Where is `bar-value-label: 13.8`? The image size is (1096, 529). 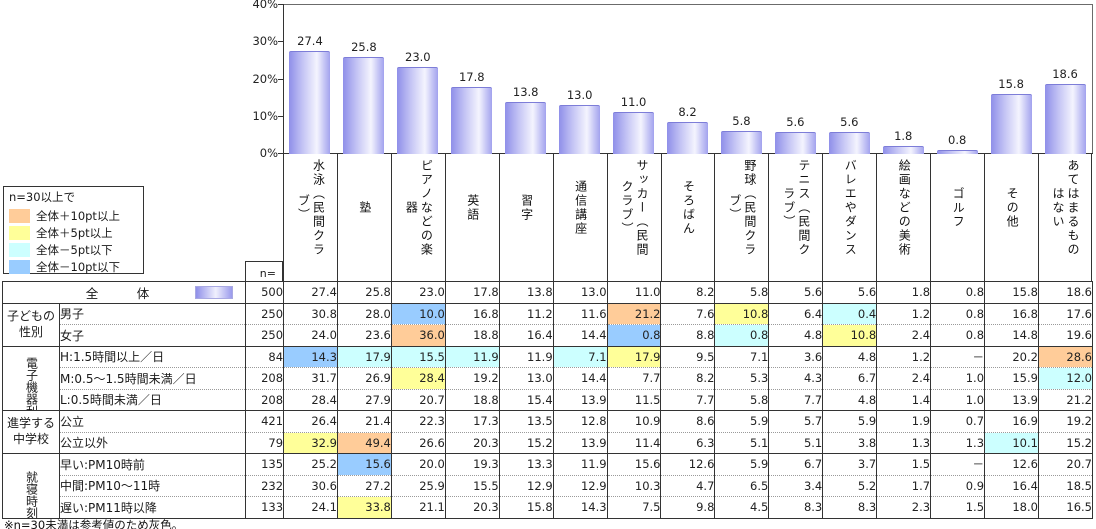 bar-value-label: 13.8 is located at coordinates (525, 91).